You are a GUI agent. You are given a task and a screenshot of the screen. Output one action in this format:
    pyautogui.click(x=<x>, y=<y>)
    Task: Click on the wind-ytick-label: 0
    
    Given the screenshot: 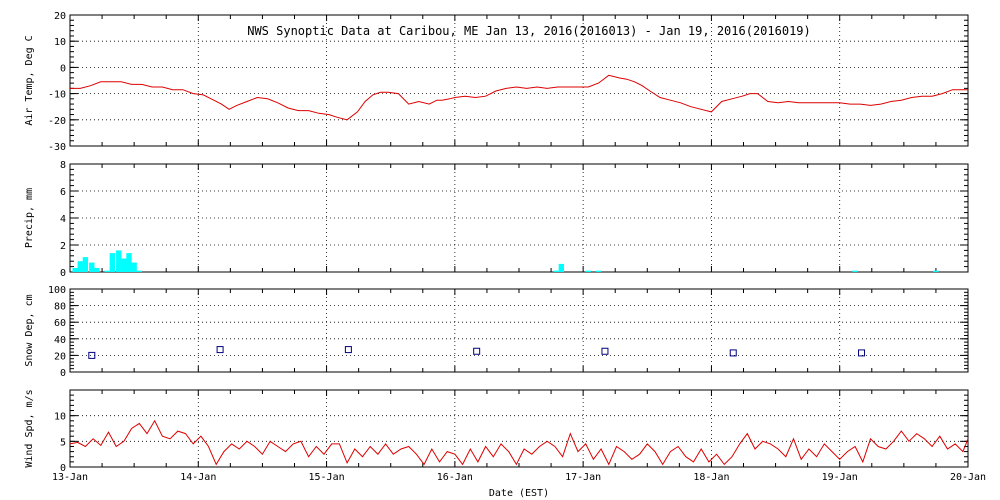 What is the action you would take?
    pyautogui.click(x=63, y=468)
    